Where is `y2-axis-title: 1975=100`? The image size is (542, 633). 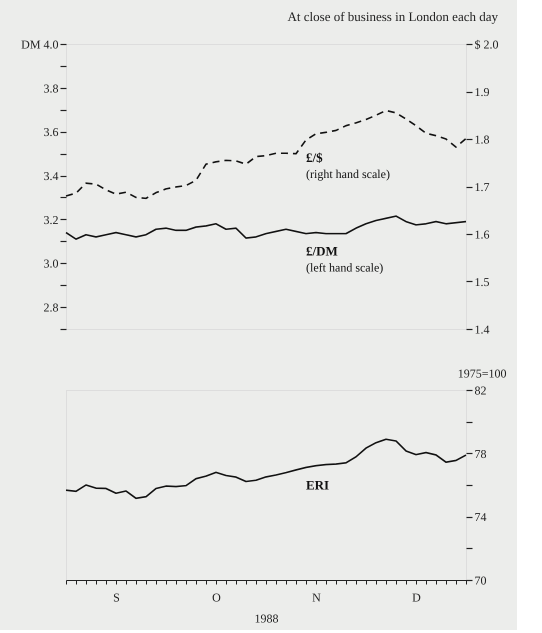
y2-axis-title: 1975=100 is located at coordinates (482, 373).